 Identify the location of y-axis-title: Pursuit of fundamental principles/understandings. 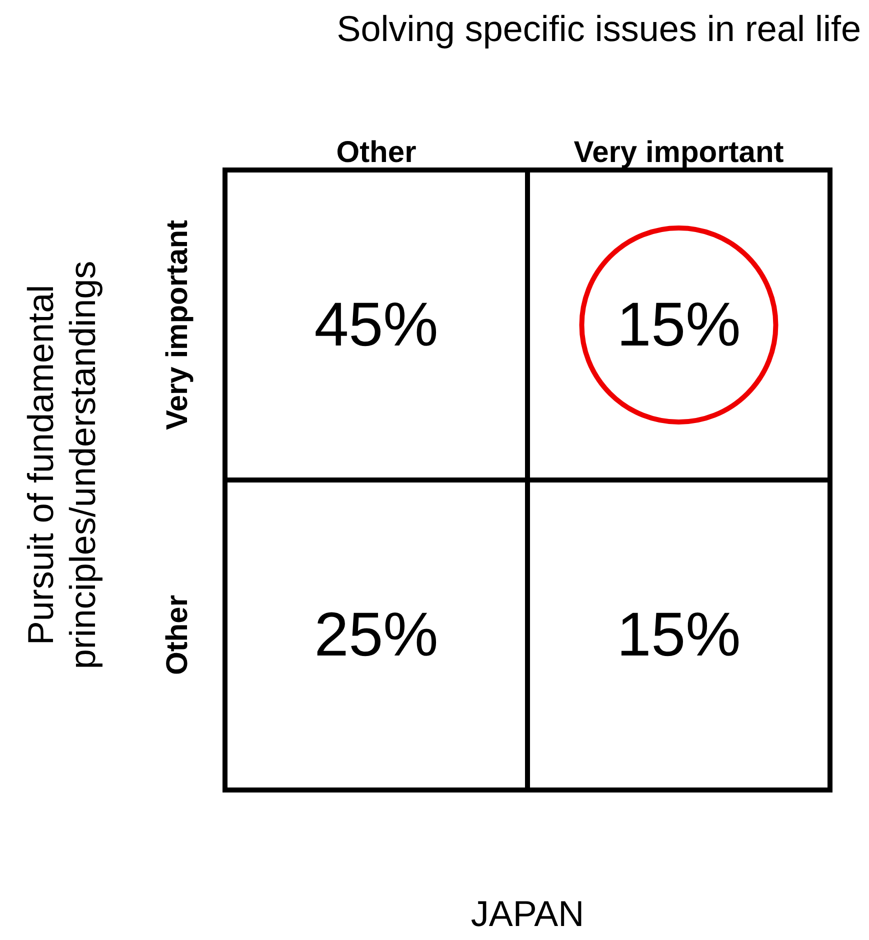
(62, 466).